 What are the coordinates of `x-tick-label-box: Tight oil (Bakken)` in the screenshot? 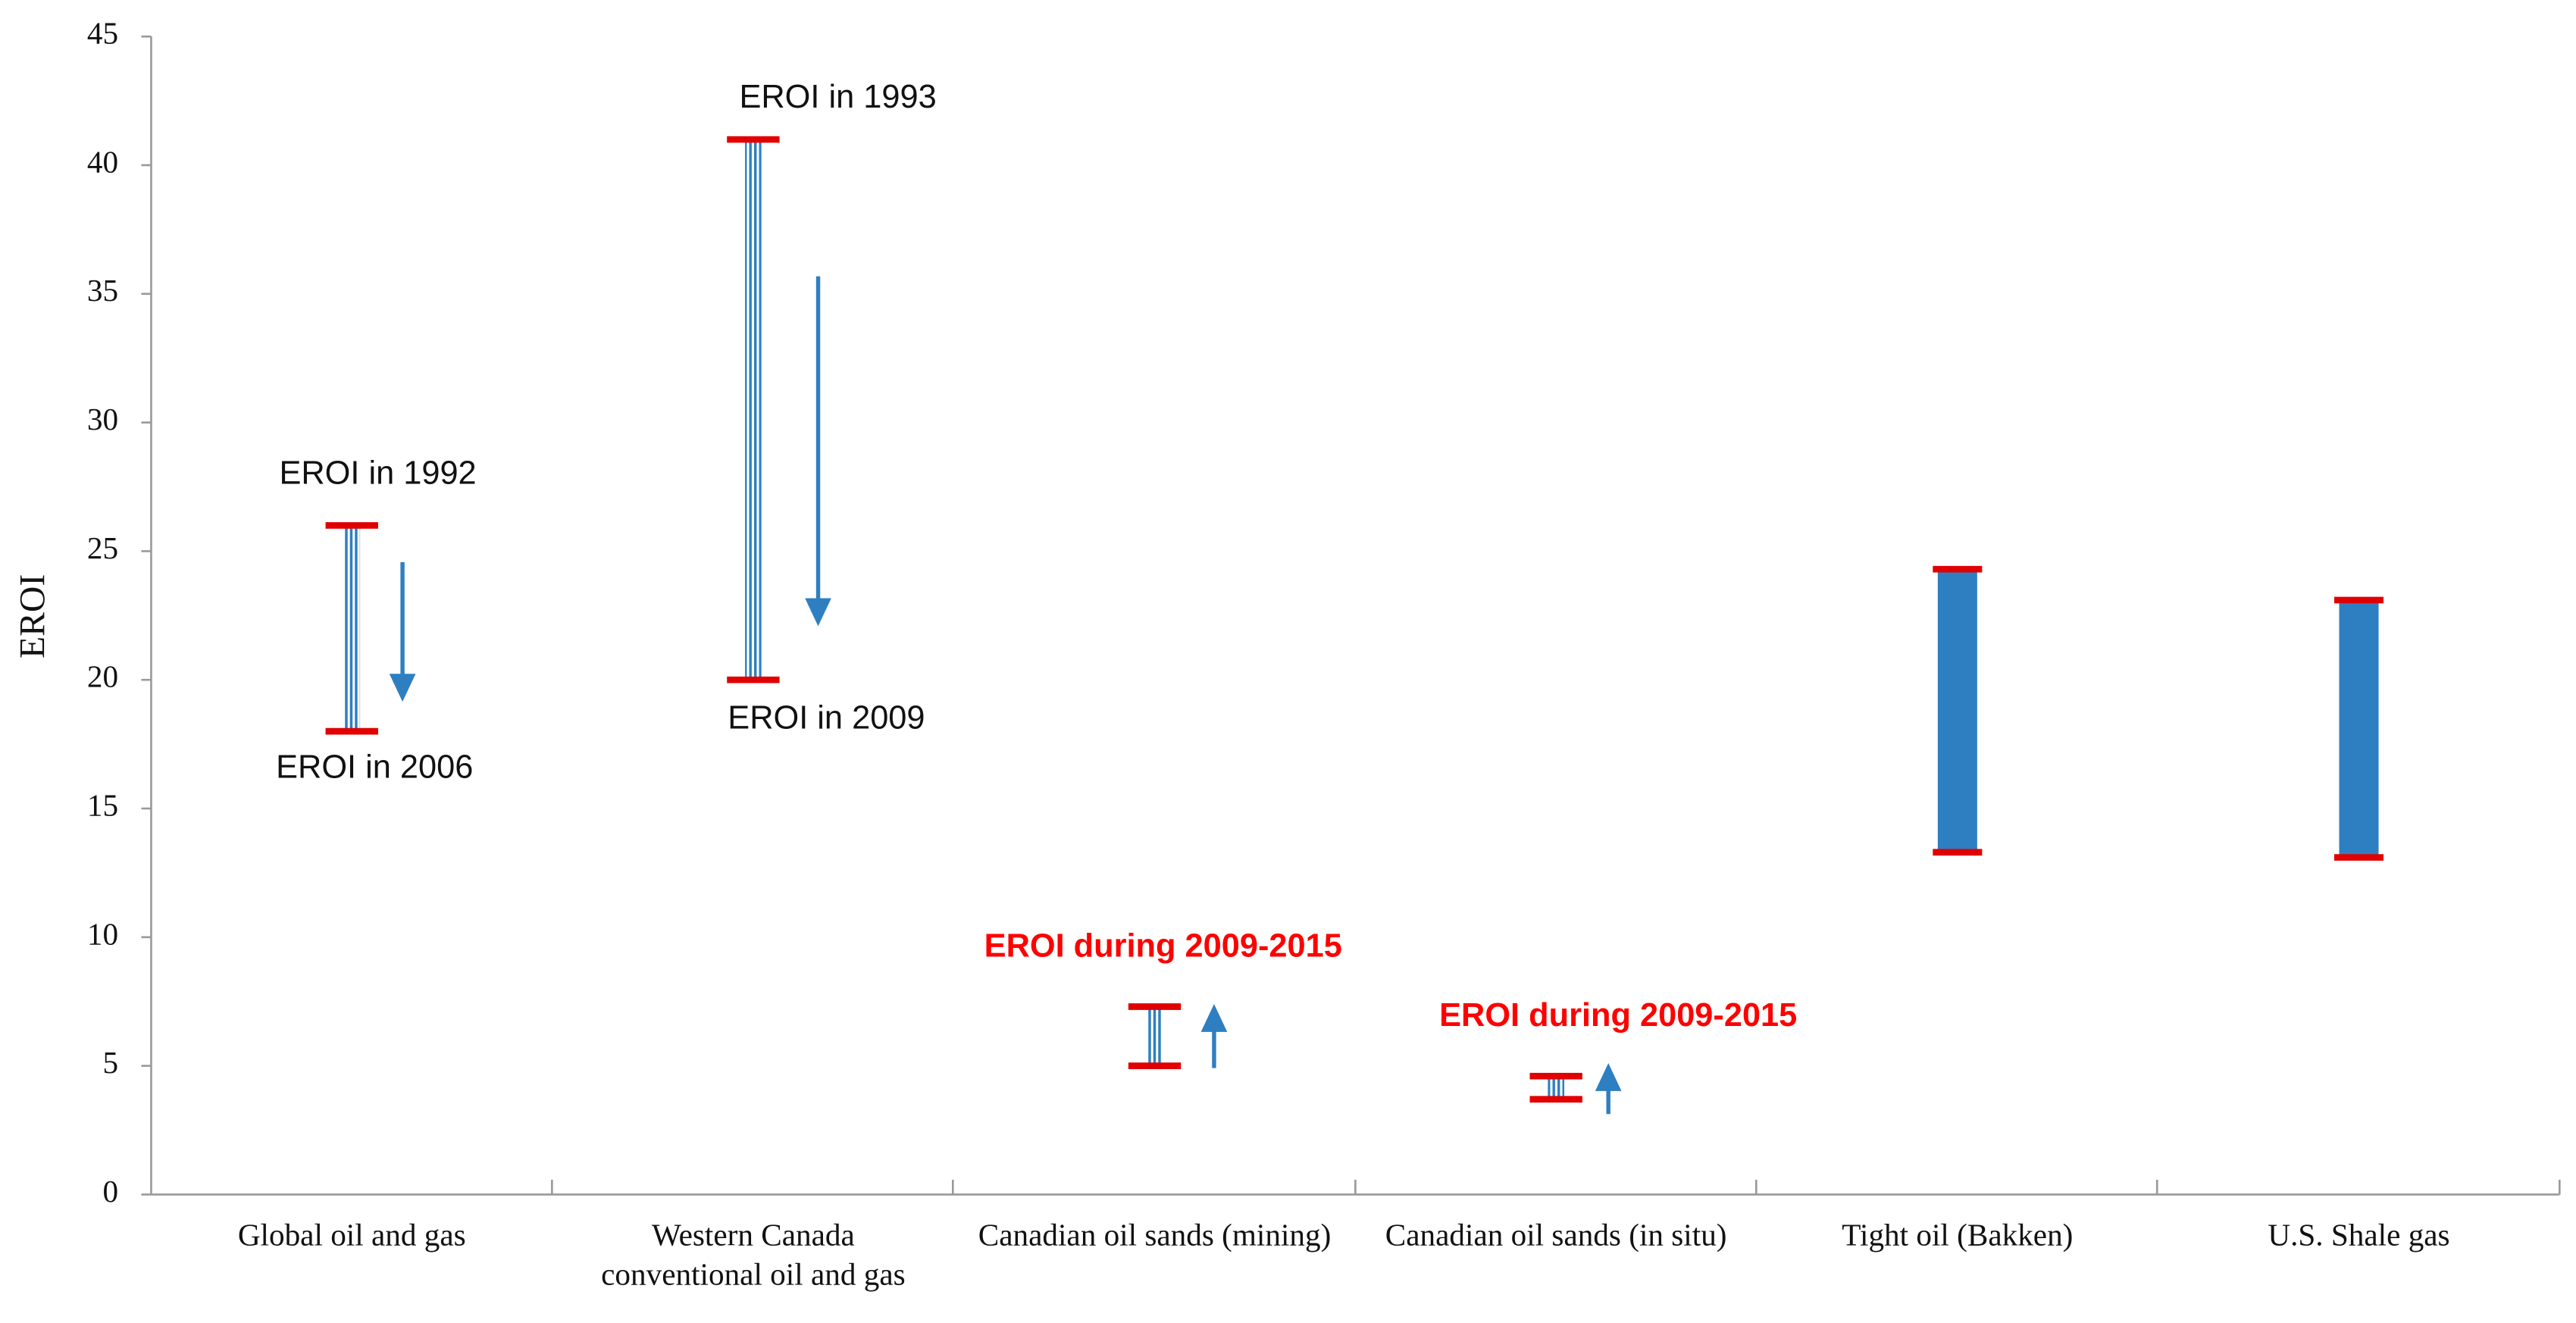 It's located at (1958, 1236).